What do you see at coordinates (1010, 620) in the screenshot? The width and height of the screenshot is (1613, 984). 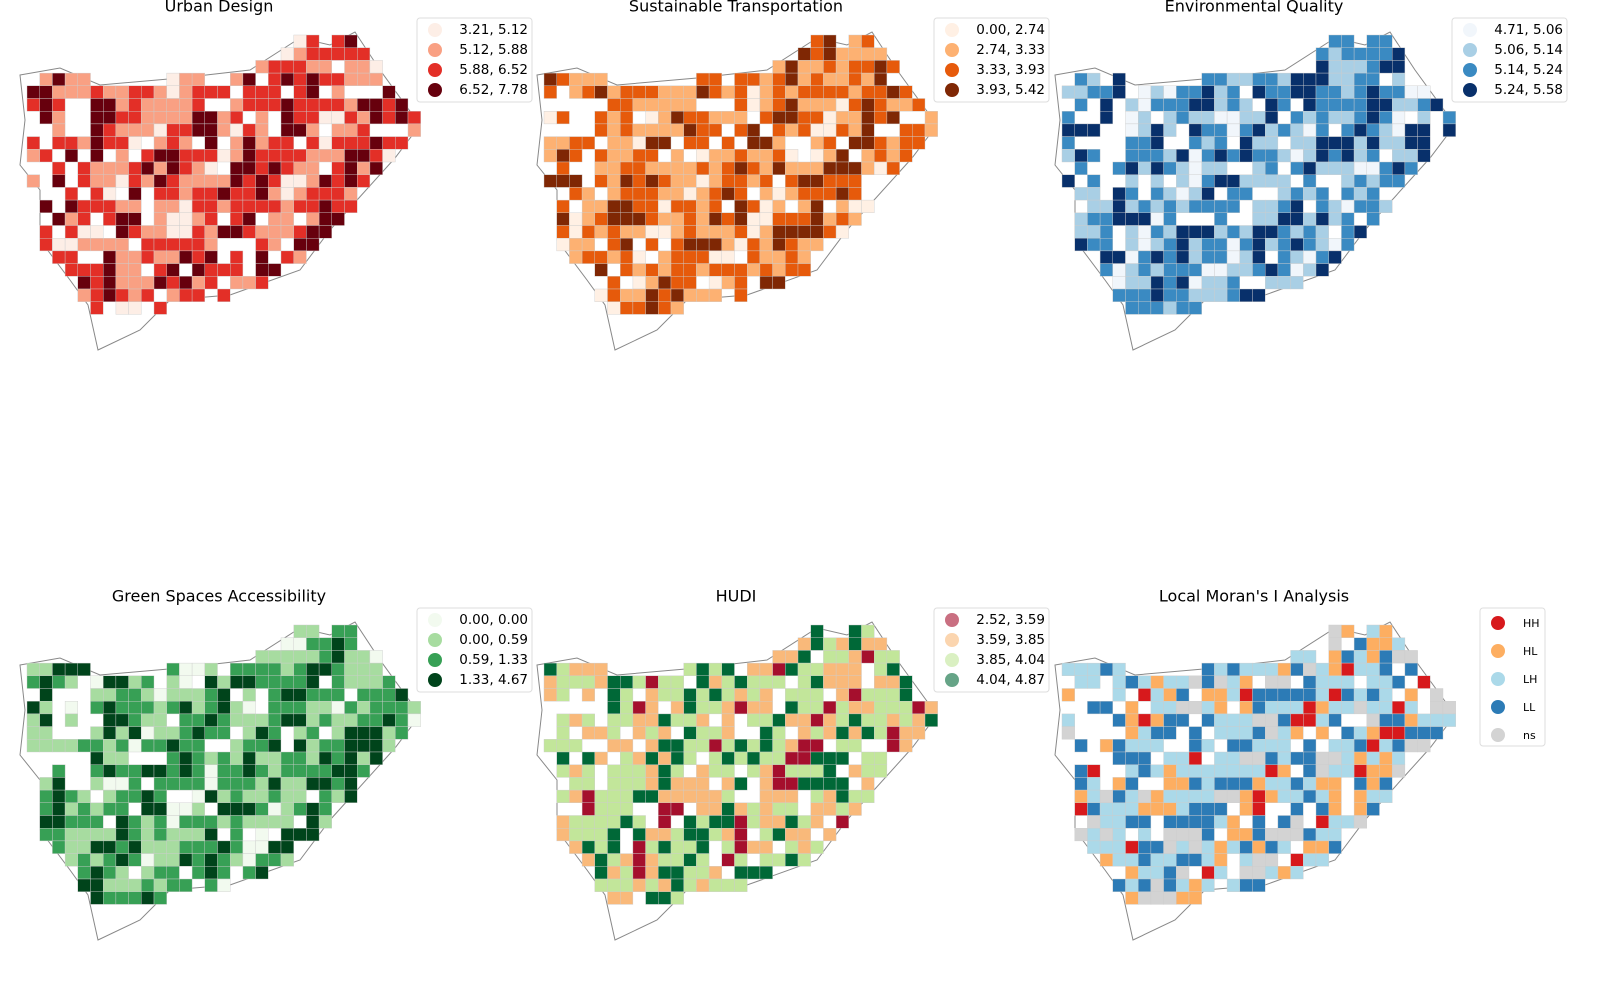 I see `legend-label: 2.52, 3.59` at bounding box center [1010, 620].